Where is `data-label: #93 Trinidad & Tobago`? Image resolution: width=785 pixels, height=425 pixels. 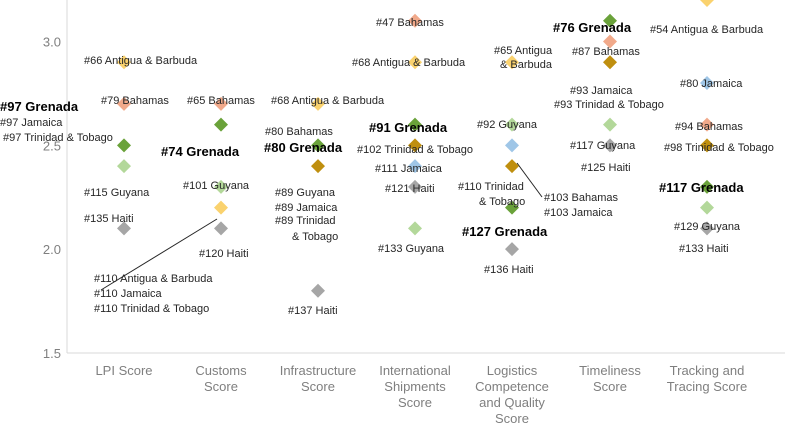 data-label: #93 Trinidad & Tobago is located at coordinates (609, 105).